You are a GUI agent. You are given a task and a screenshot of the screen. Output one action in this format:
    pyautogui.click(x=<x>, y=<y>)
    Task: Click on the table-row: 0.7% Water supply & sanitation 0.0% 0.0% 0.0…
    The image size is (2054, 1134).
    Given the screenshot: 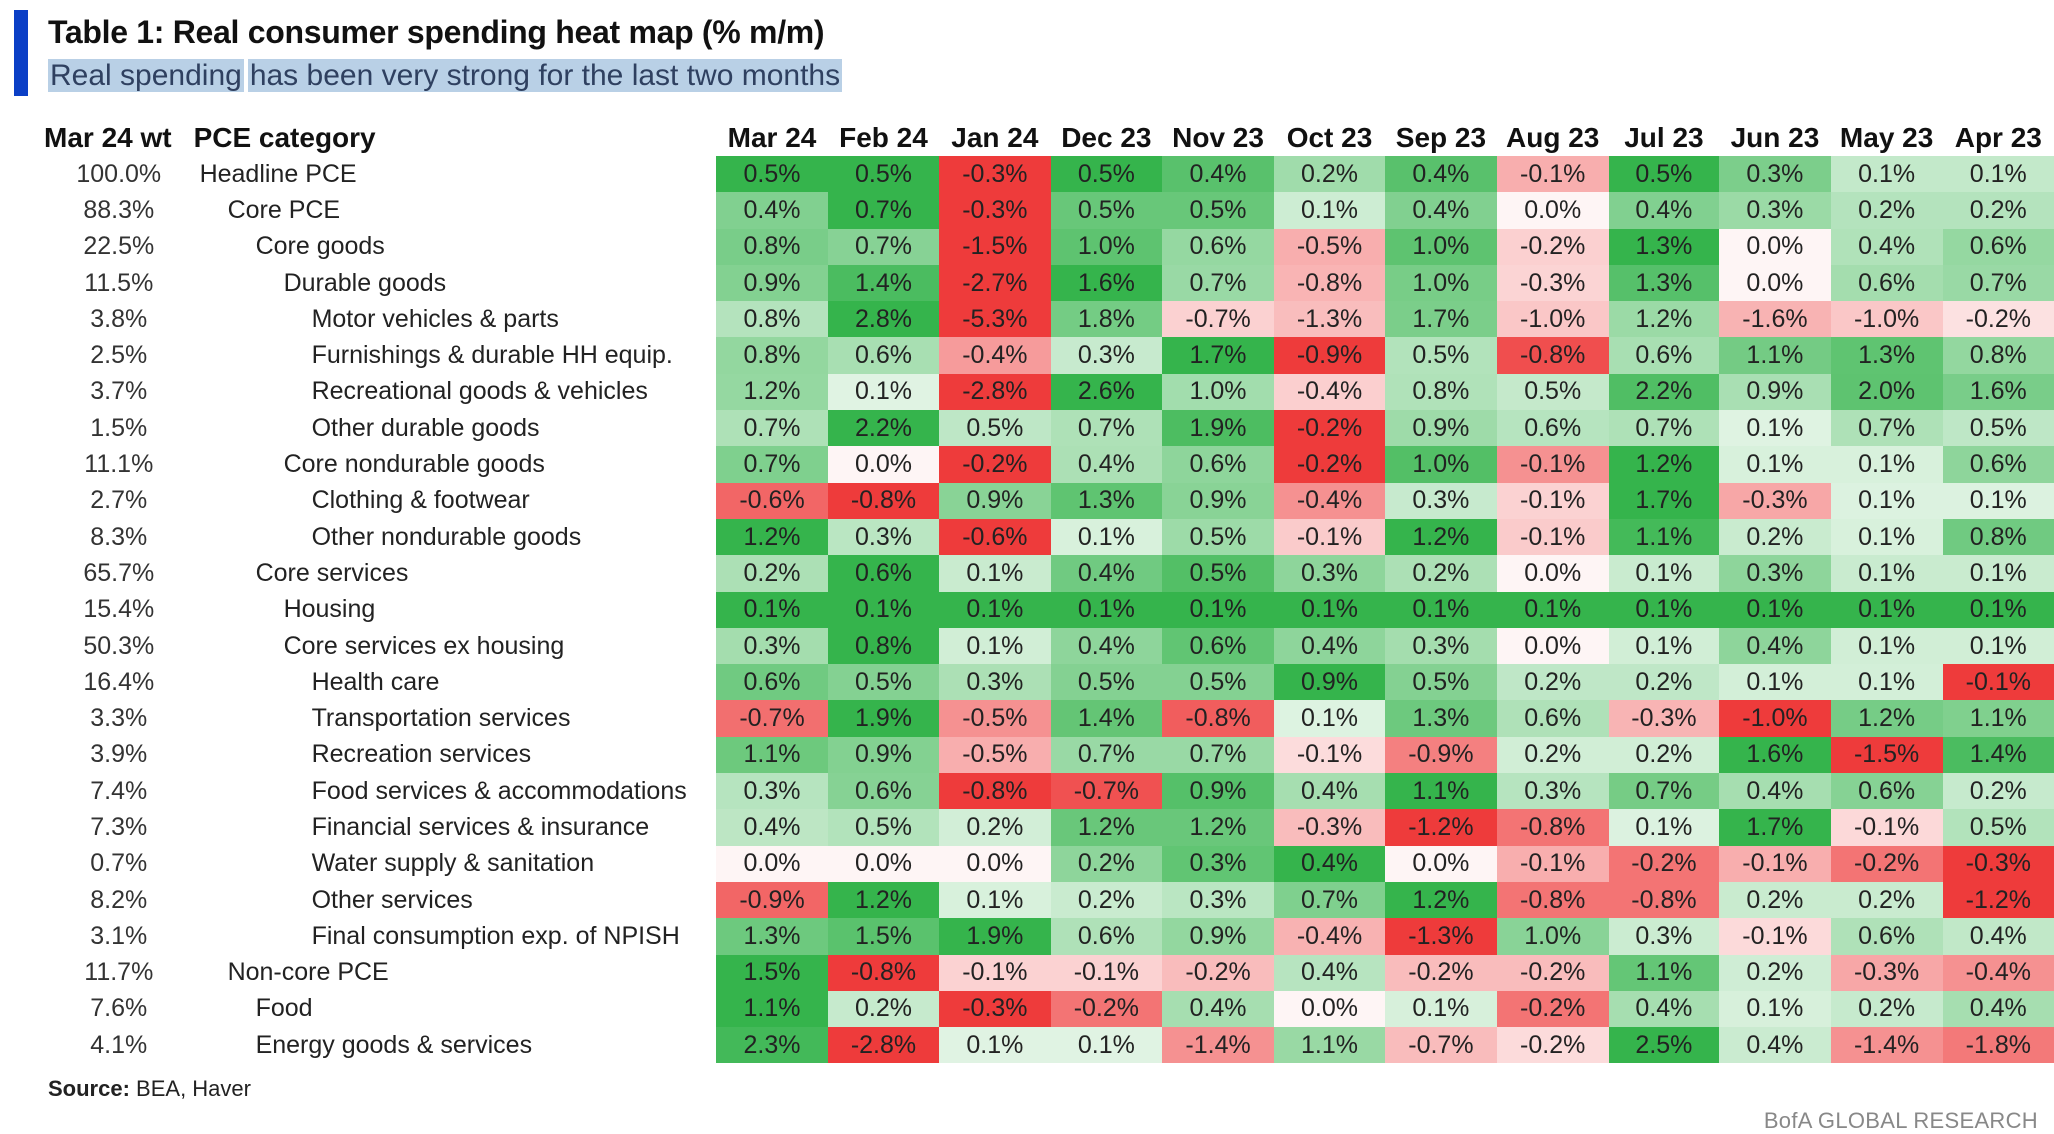 What is the action you would take?
    pyautogui.click(x=1049, y=863)
    